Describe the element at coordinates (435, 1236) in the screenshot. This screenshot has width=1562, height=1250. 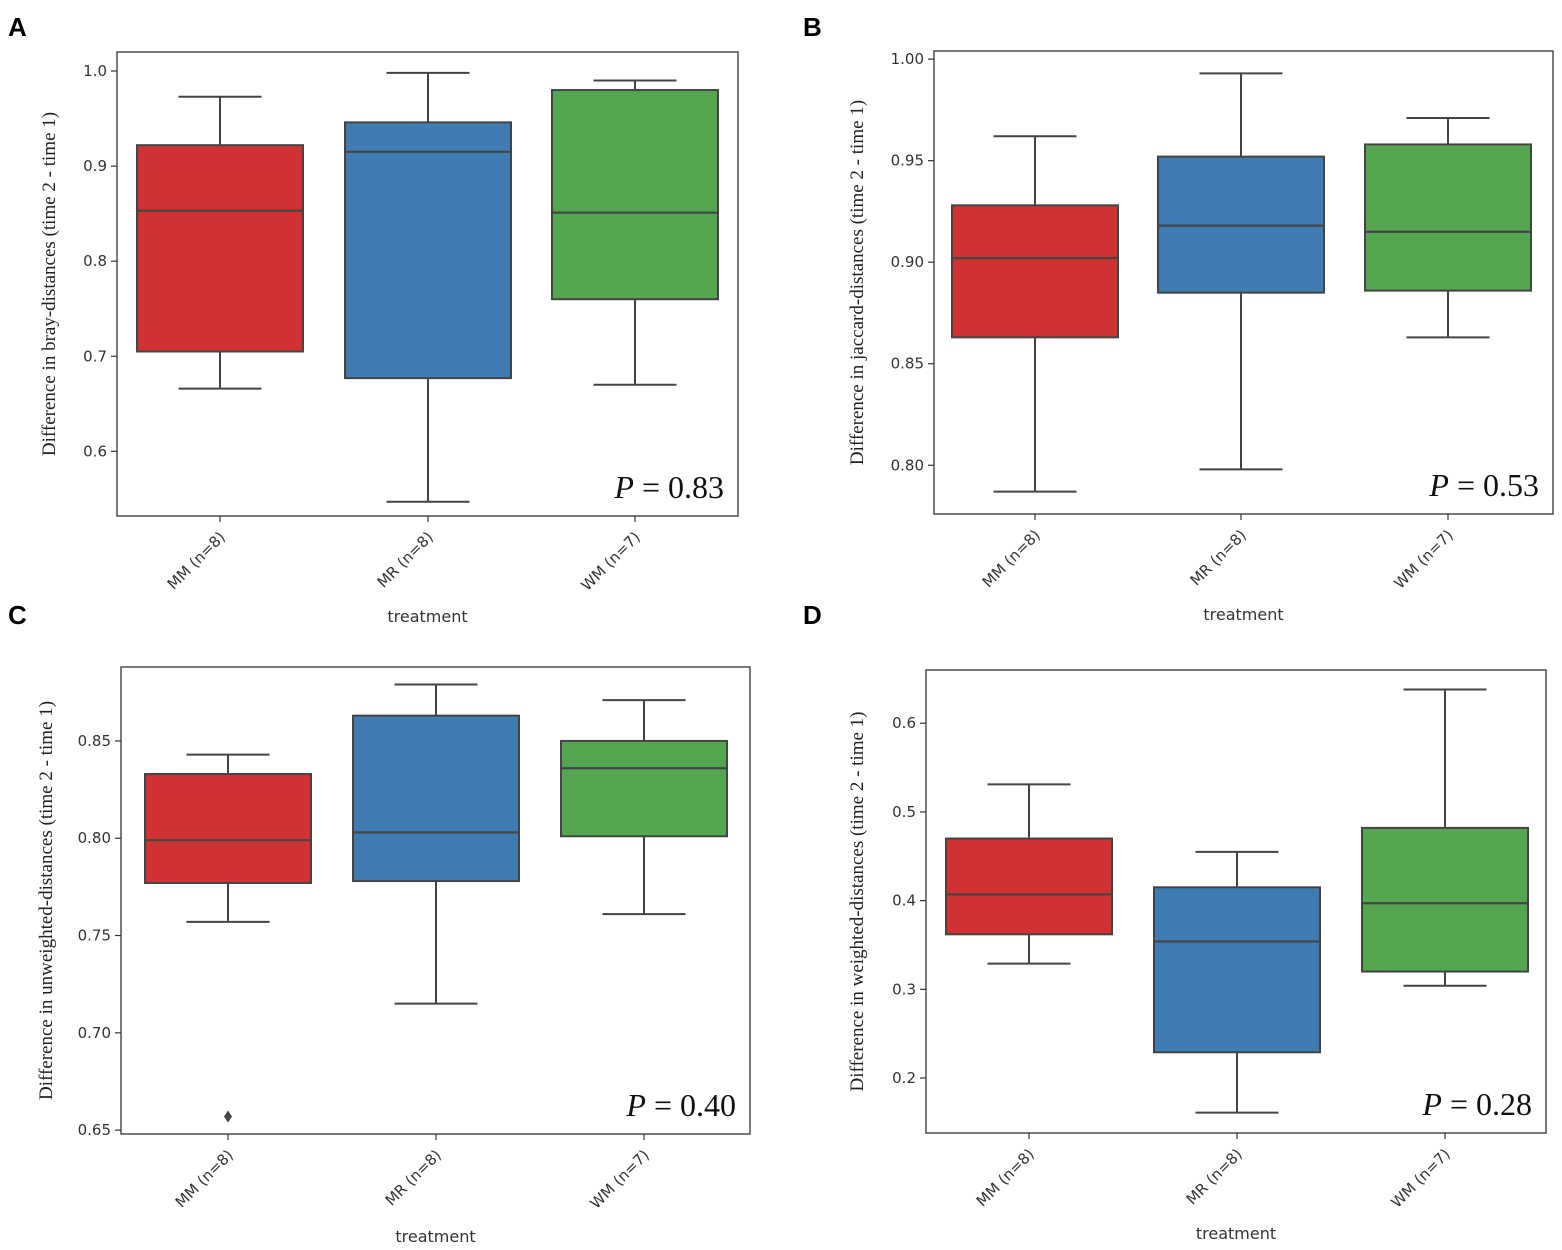
I see `panel-c-xlabel: treatment` at that location.